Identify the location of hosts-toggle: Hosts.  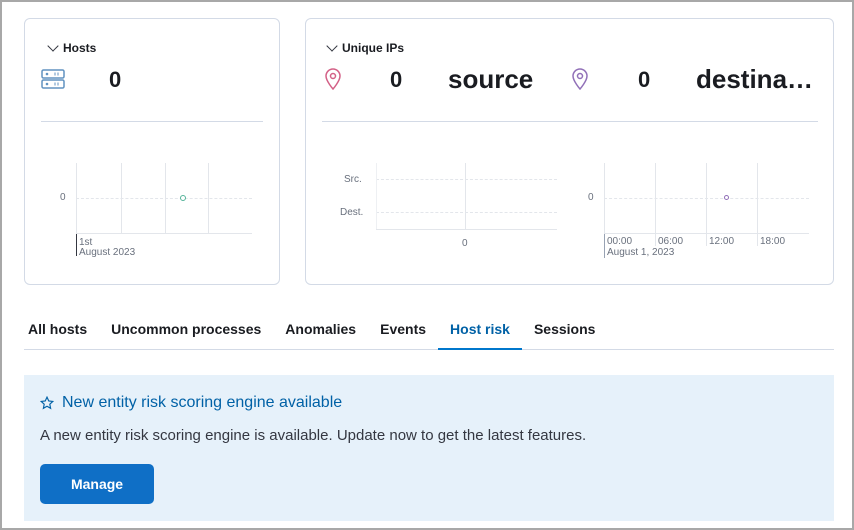
(72, 47).